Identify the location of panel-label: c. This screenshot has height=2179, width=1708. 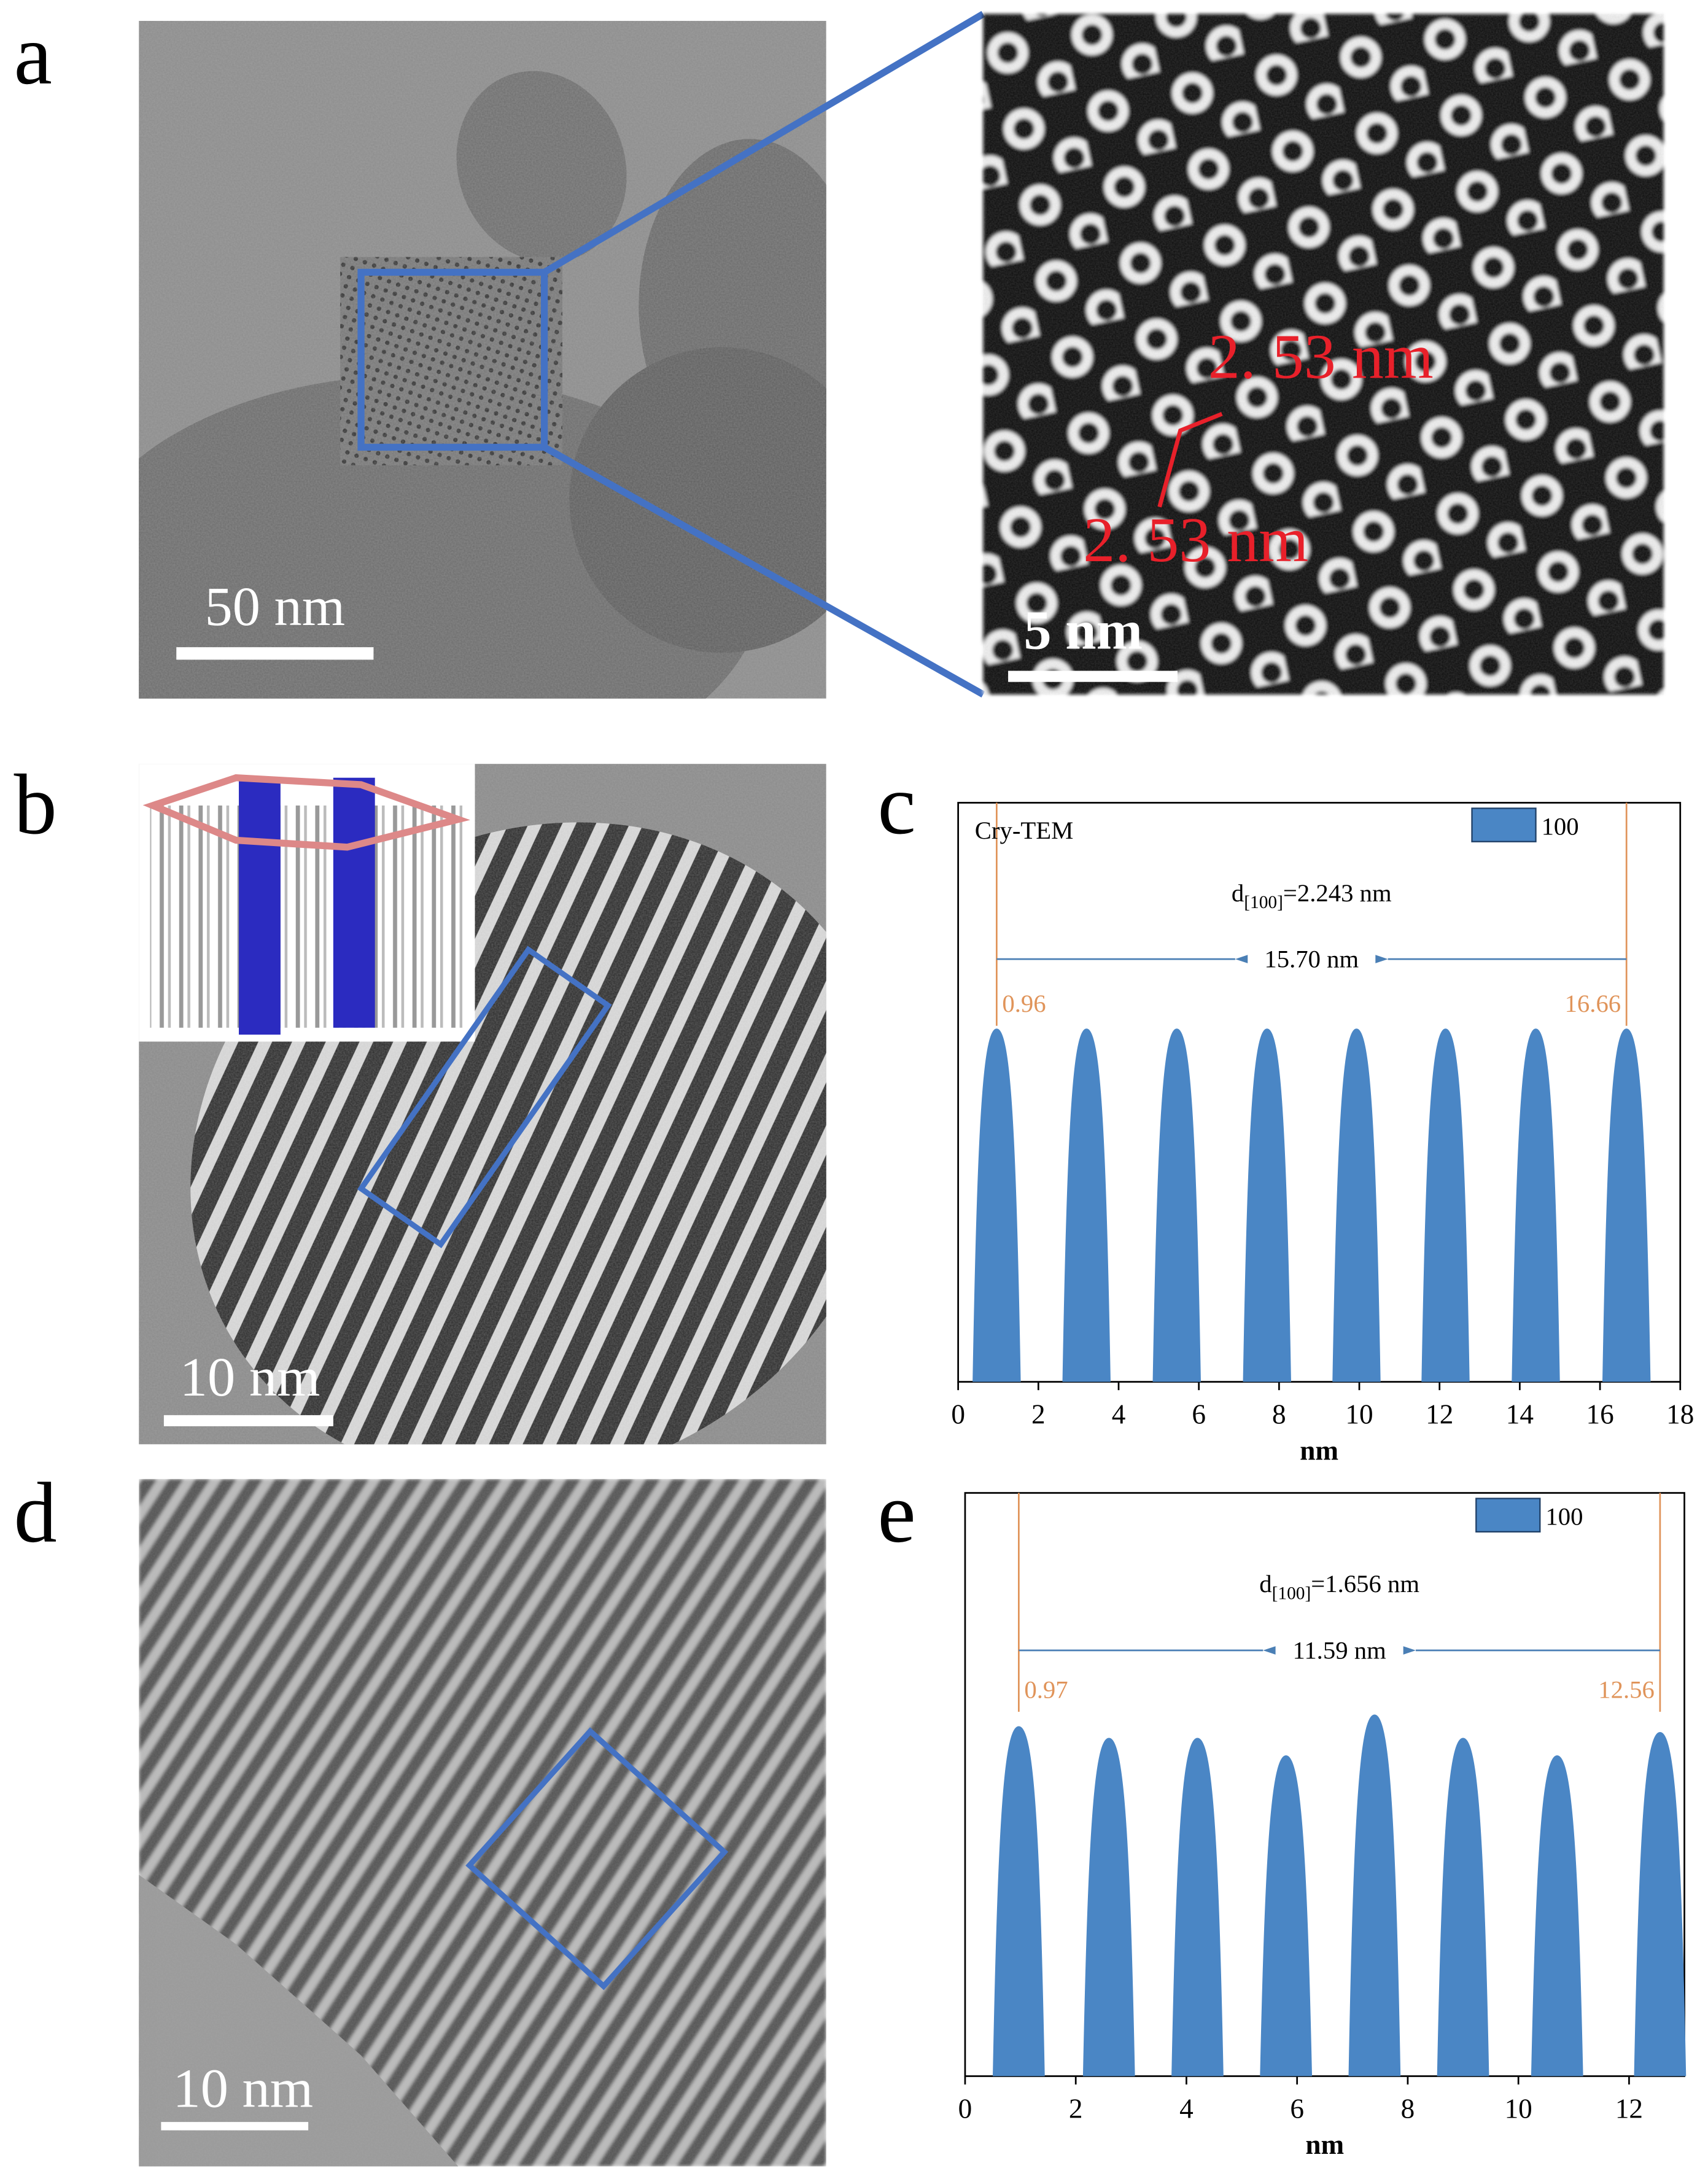
(896, 804).